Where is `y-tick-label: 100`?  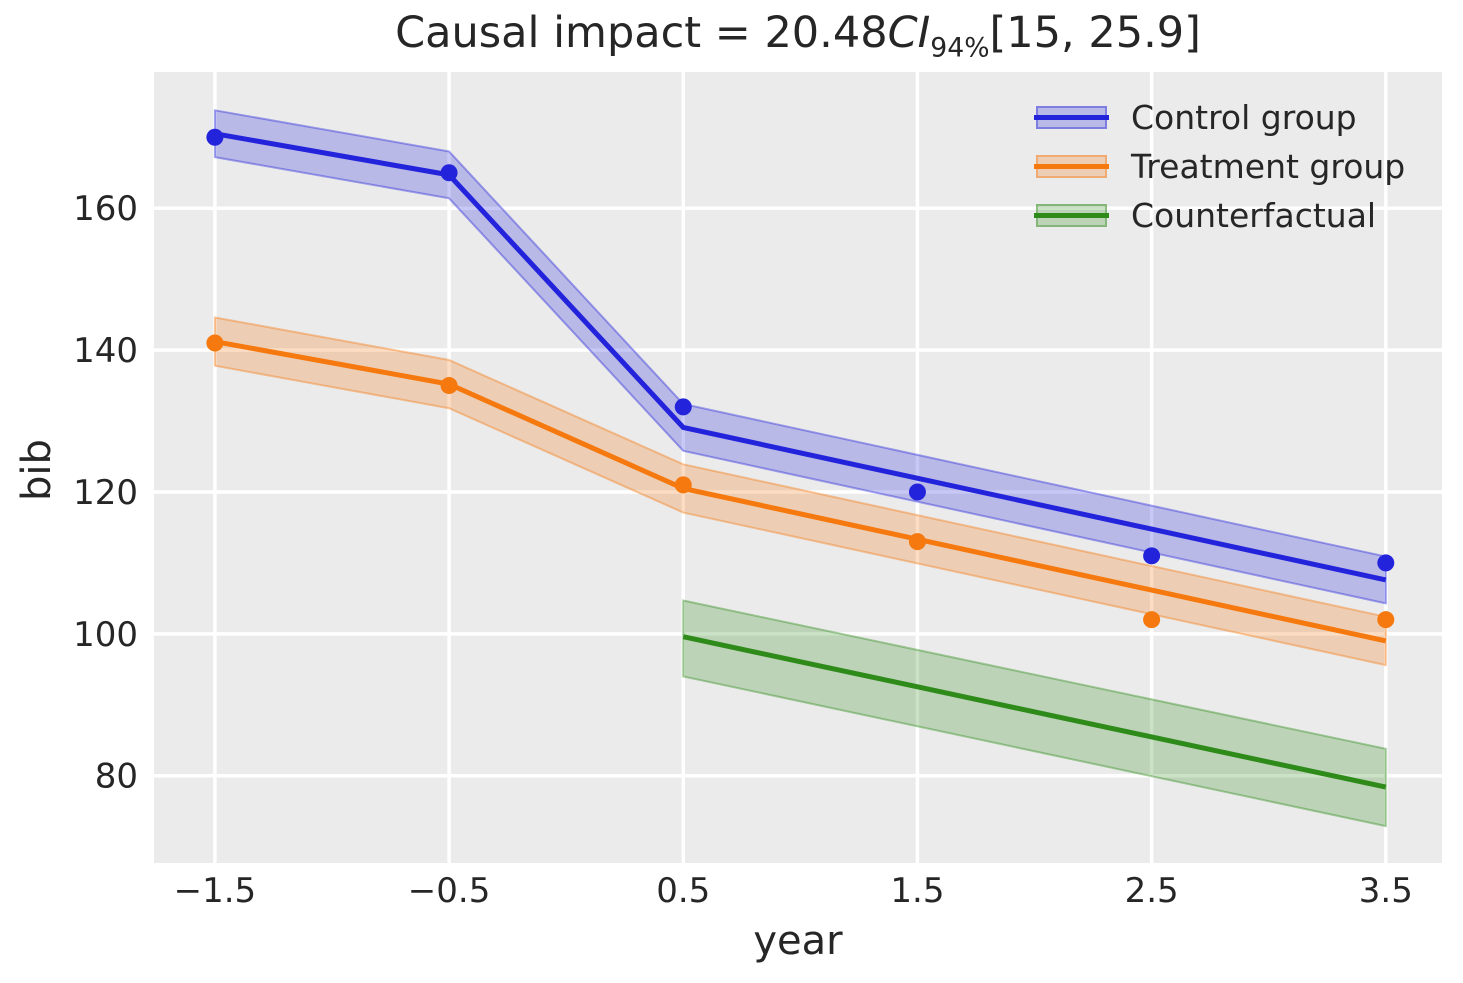 y-tick-label: 100 is located at coordinates (105, 635).